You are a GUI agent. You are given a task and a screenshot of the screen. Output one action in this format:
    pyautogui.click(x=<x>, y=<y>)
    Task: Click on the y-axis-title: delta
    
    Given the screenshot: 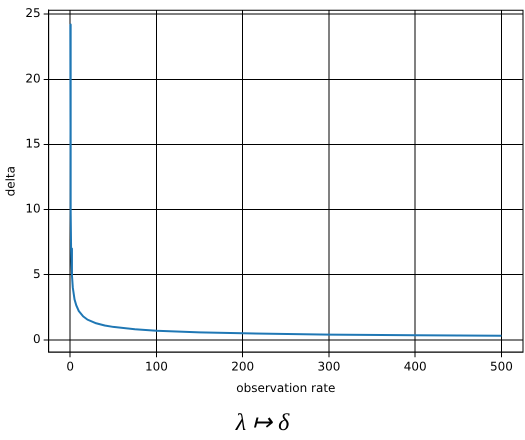 What is the action you would take?
    pyautogui.click(x=10, y=181)
    